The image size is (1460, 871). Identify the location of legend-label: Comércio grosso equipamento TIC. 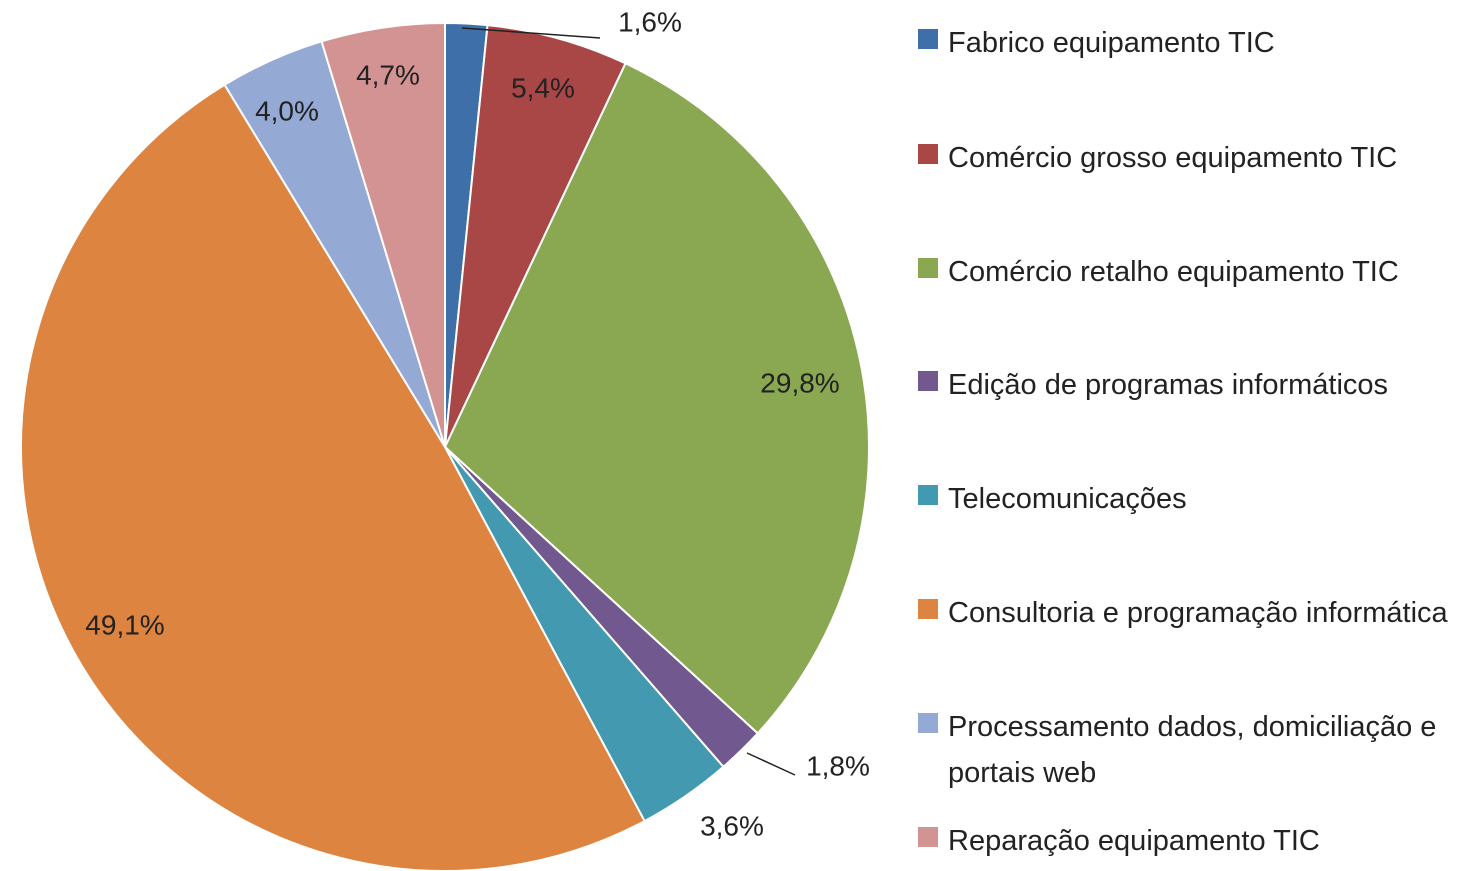
(1173, 158).